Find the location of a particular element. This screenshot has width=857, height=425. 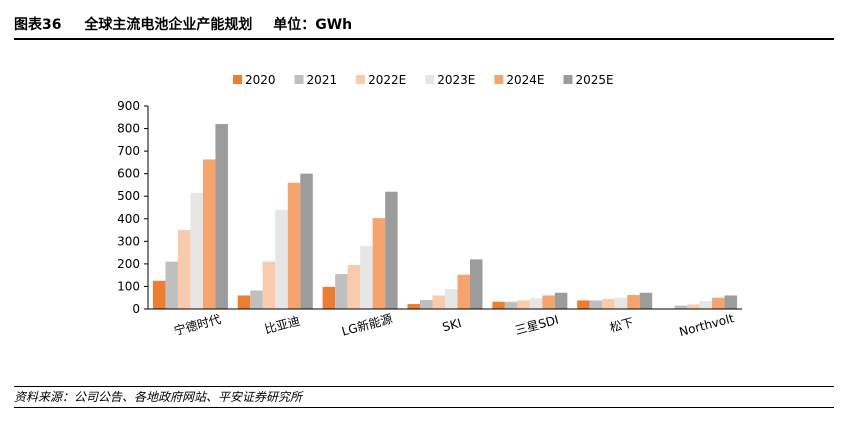

legend-label: 2021 is located at coordinates (322, 80).